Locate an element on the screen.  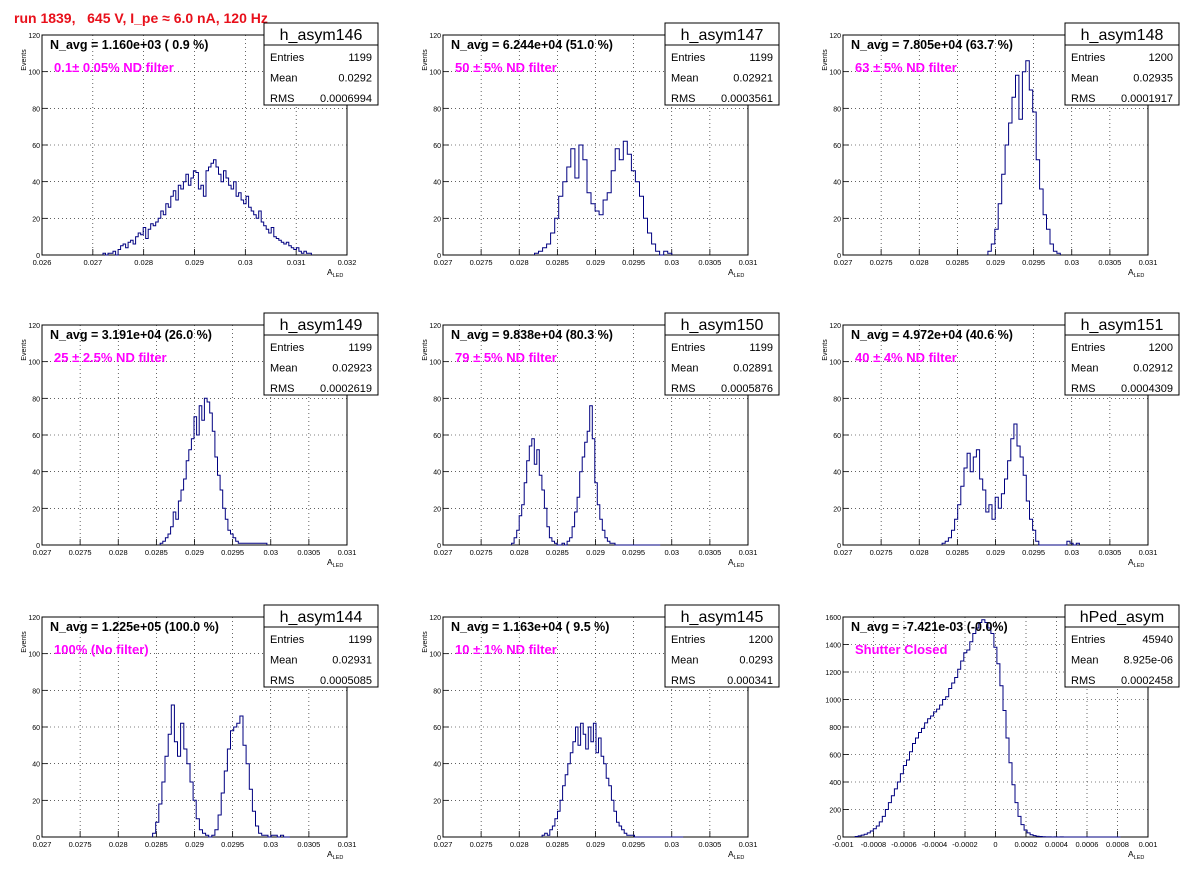
x-tick-label: 0.001 is located at coordinates (1148, 844).